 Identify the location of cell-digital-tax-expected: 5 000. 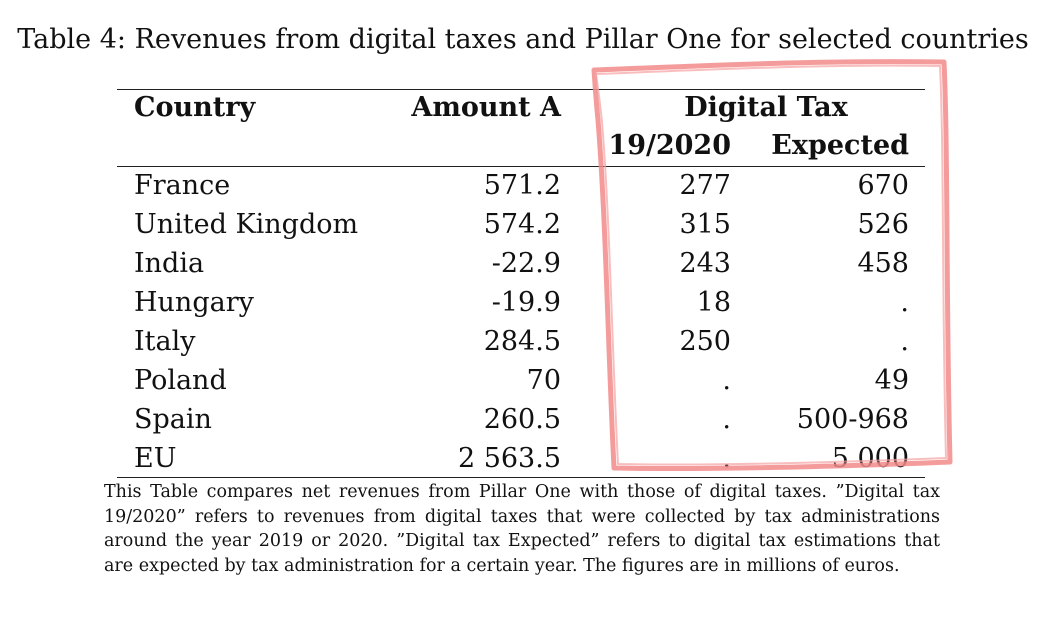
(870, 458).